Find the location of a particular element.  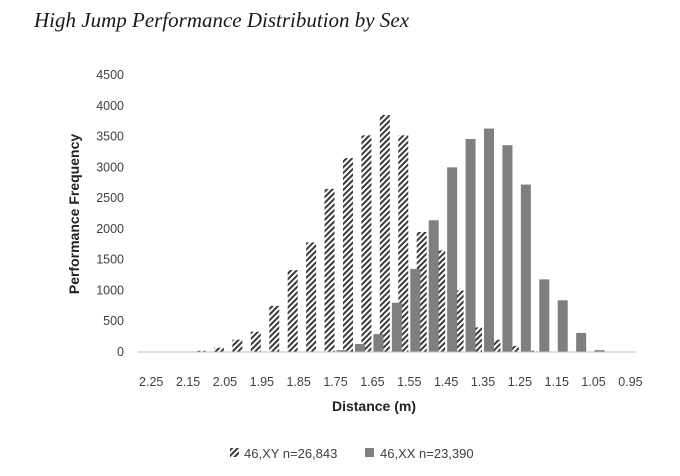

y-tick-label: 1500 is located at coordinates (110, 260).